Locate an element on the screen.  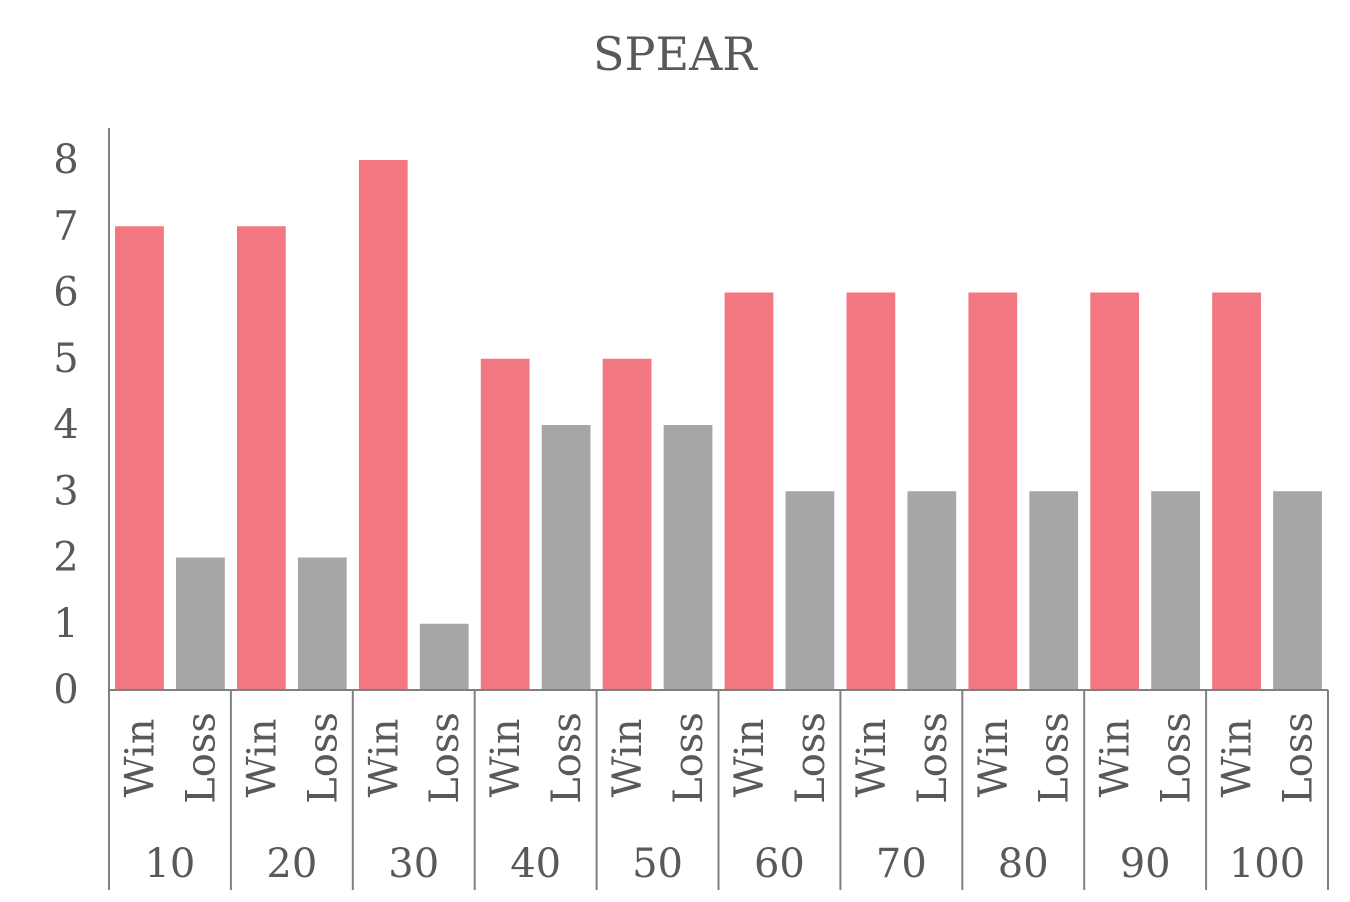
y-tick-label: 8 is located at coordinates (65, 160).